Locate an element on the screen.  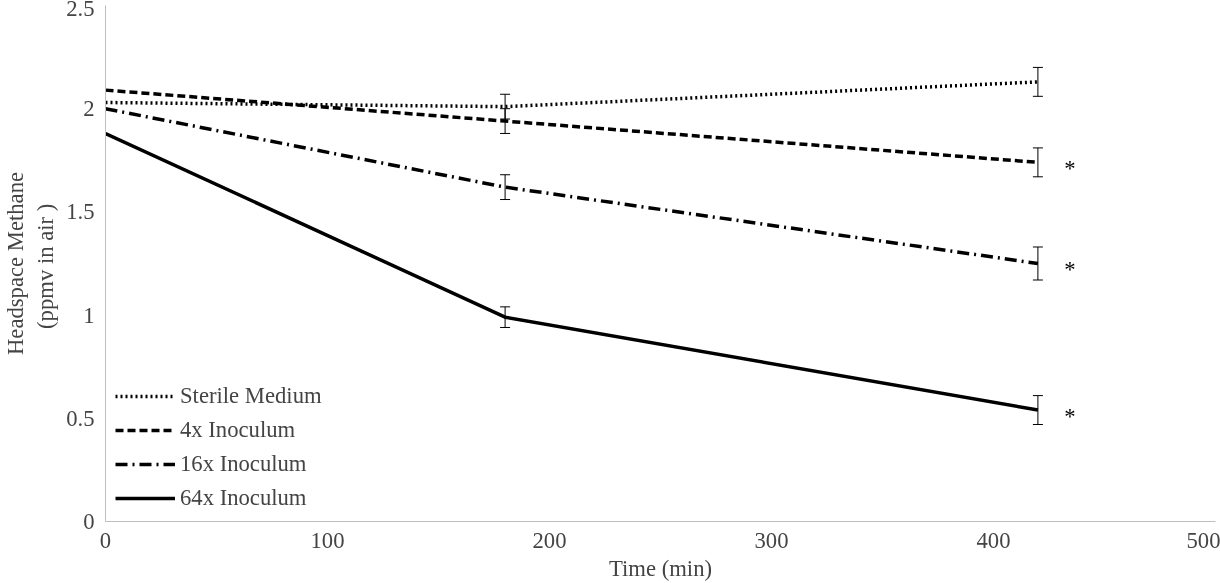
x-tick-label: 300 is located at coordinates (771, 540).